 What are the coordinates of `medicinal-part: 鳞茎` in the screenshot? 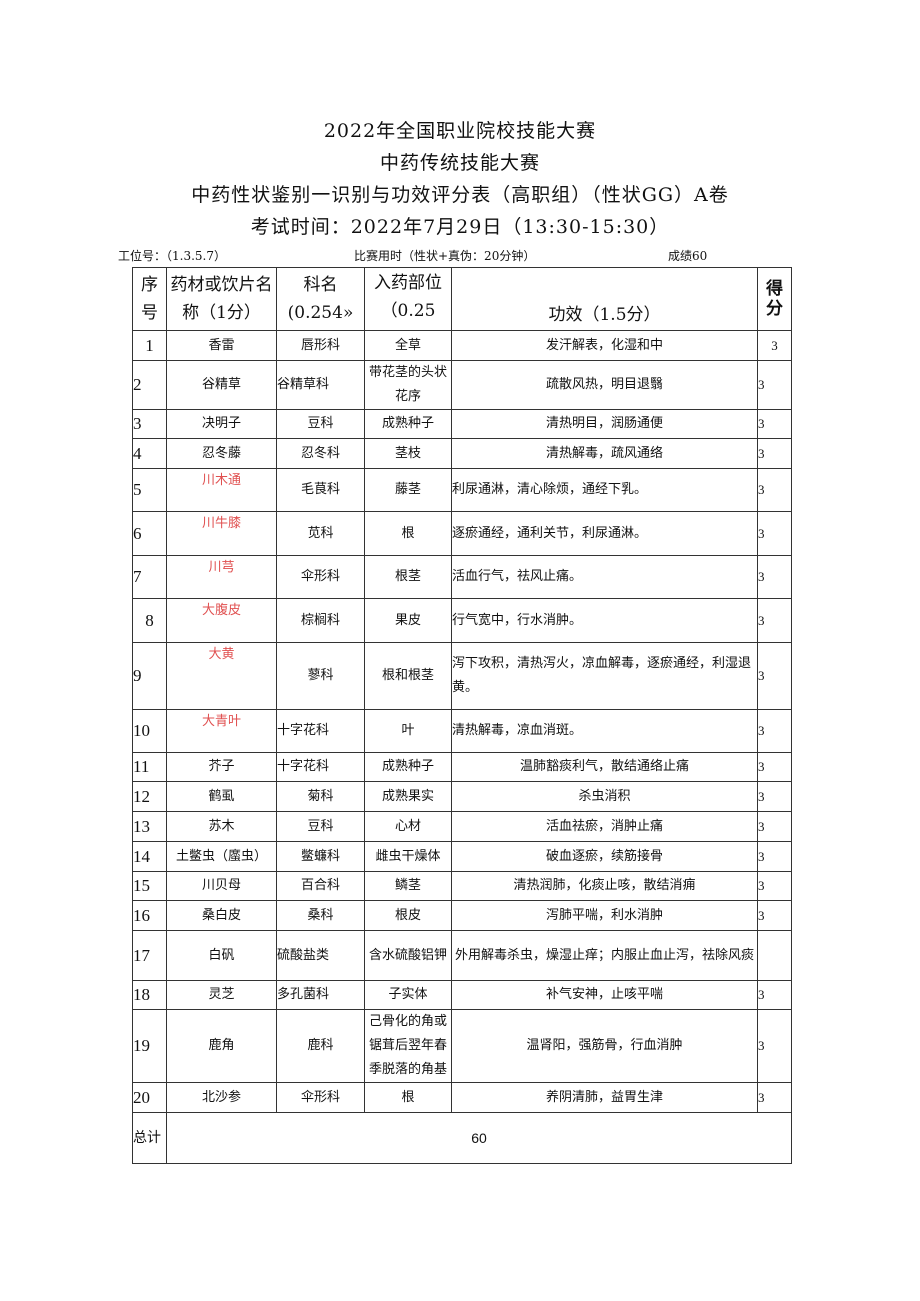 It's located at (408, 886).